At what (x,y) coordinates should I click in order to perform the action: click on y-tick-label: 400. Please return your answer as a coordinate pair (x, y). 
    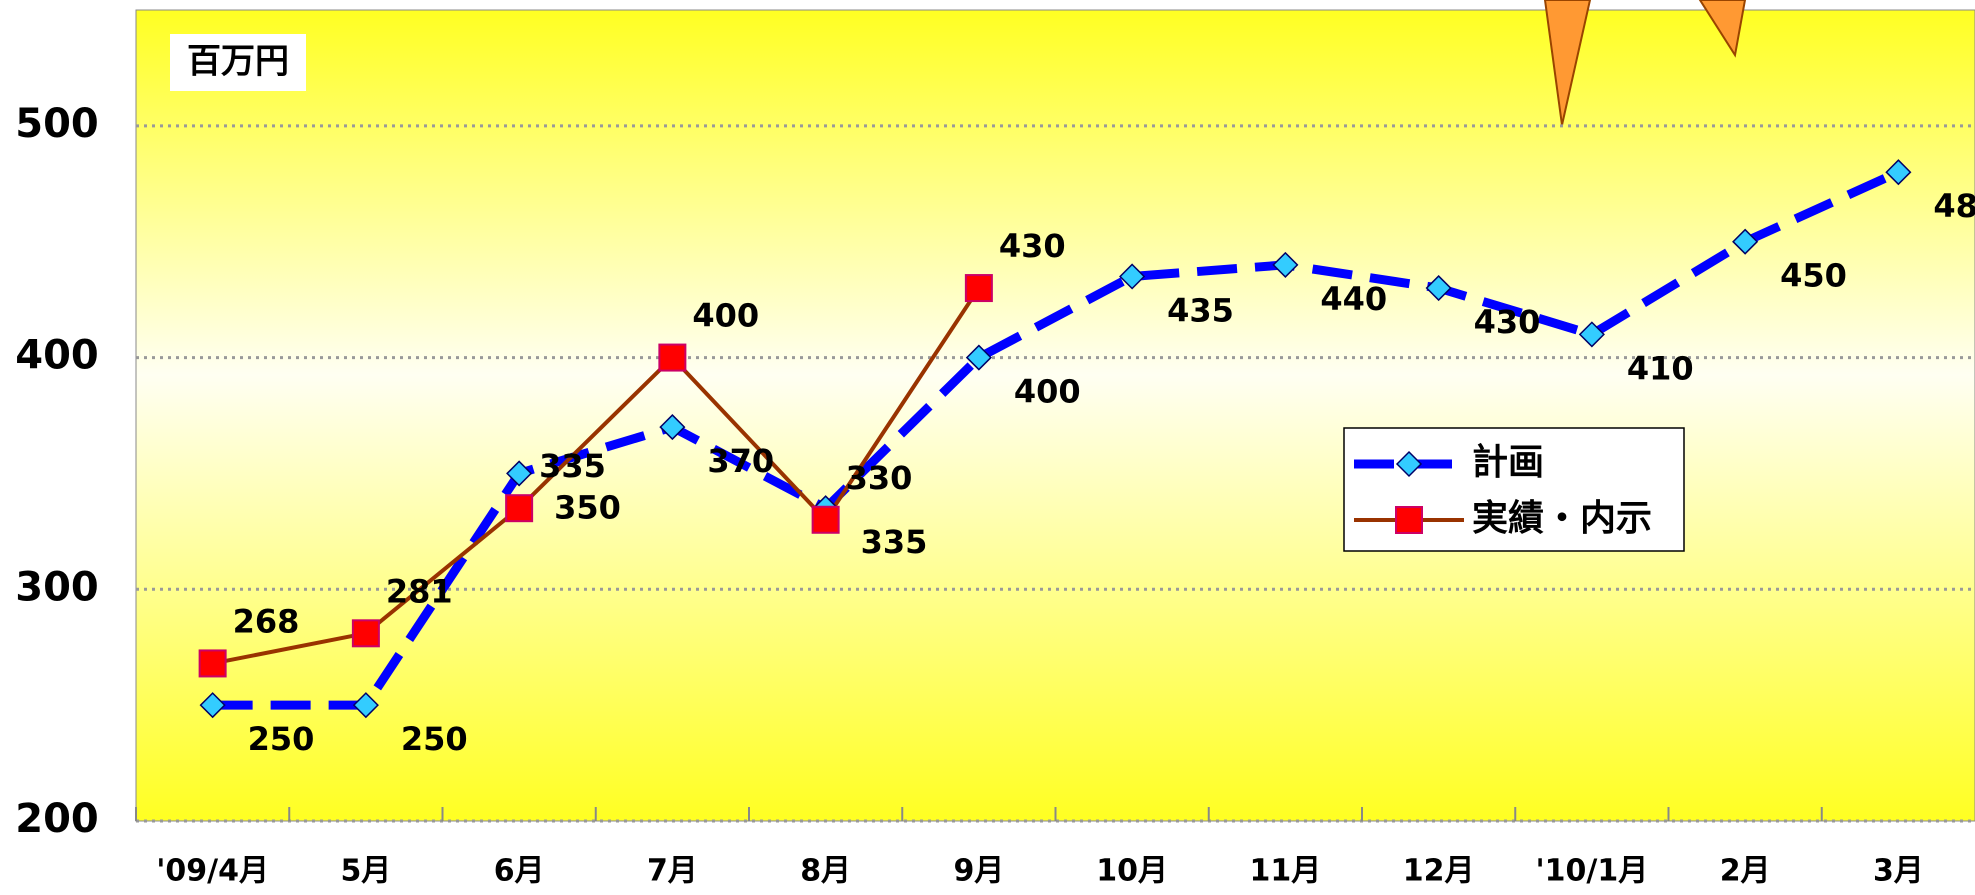
    Looking at the image, I should click on (57, 356).